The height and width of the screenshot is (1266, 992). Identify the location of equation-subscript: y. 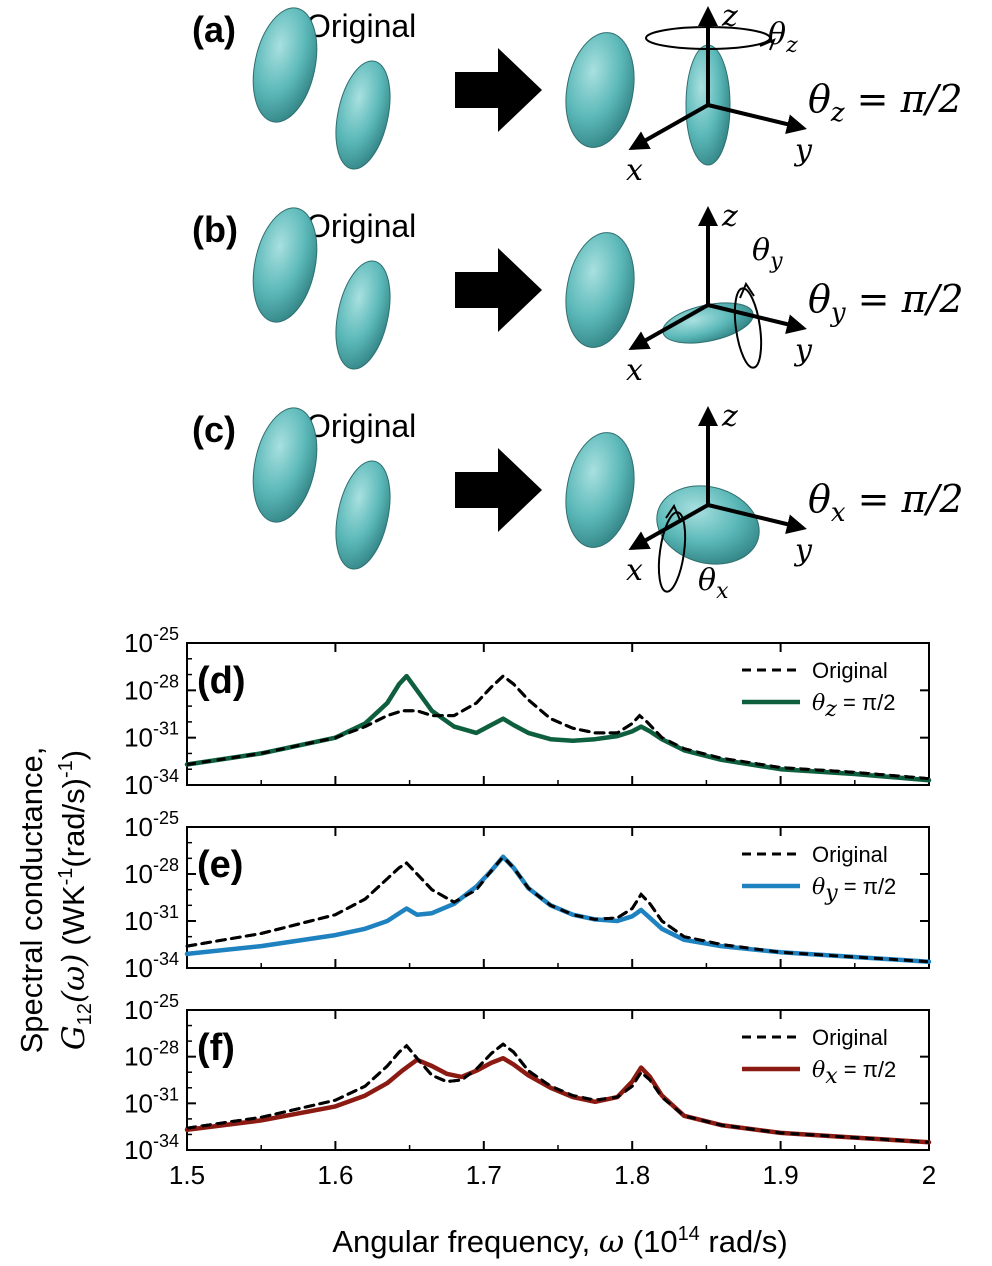
(838, 313).